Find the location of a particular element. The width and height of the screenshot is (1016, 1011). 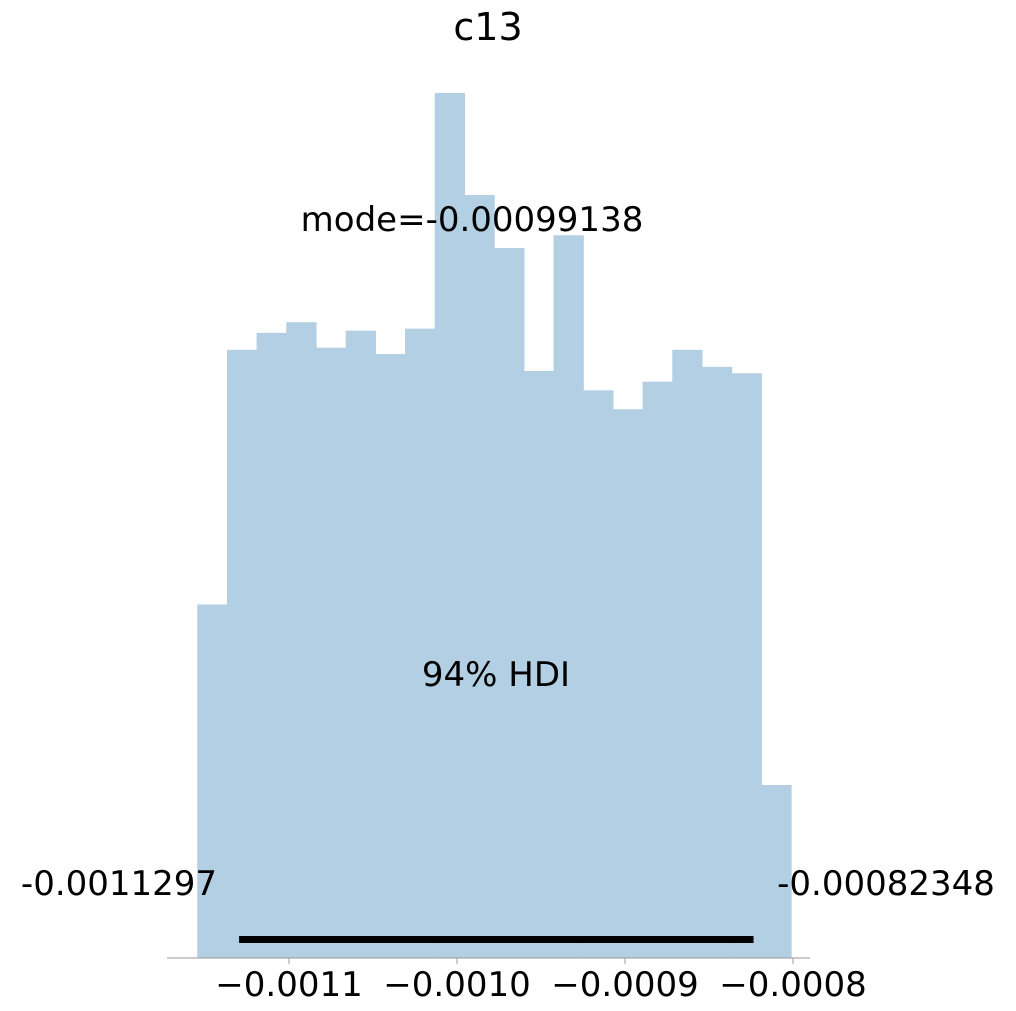

x-tick-label: −0.0008 is located at coordinates (792, 985).